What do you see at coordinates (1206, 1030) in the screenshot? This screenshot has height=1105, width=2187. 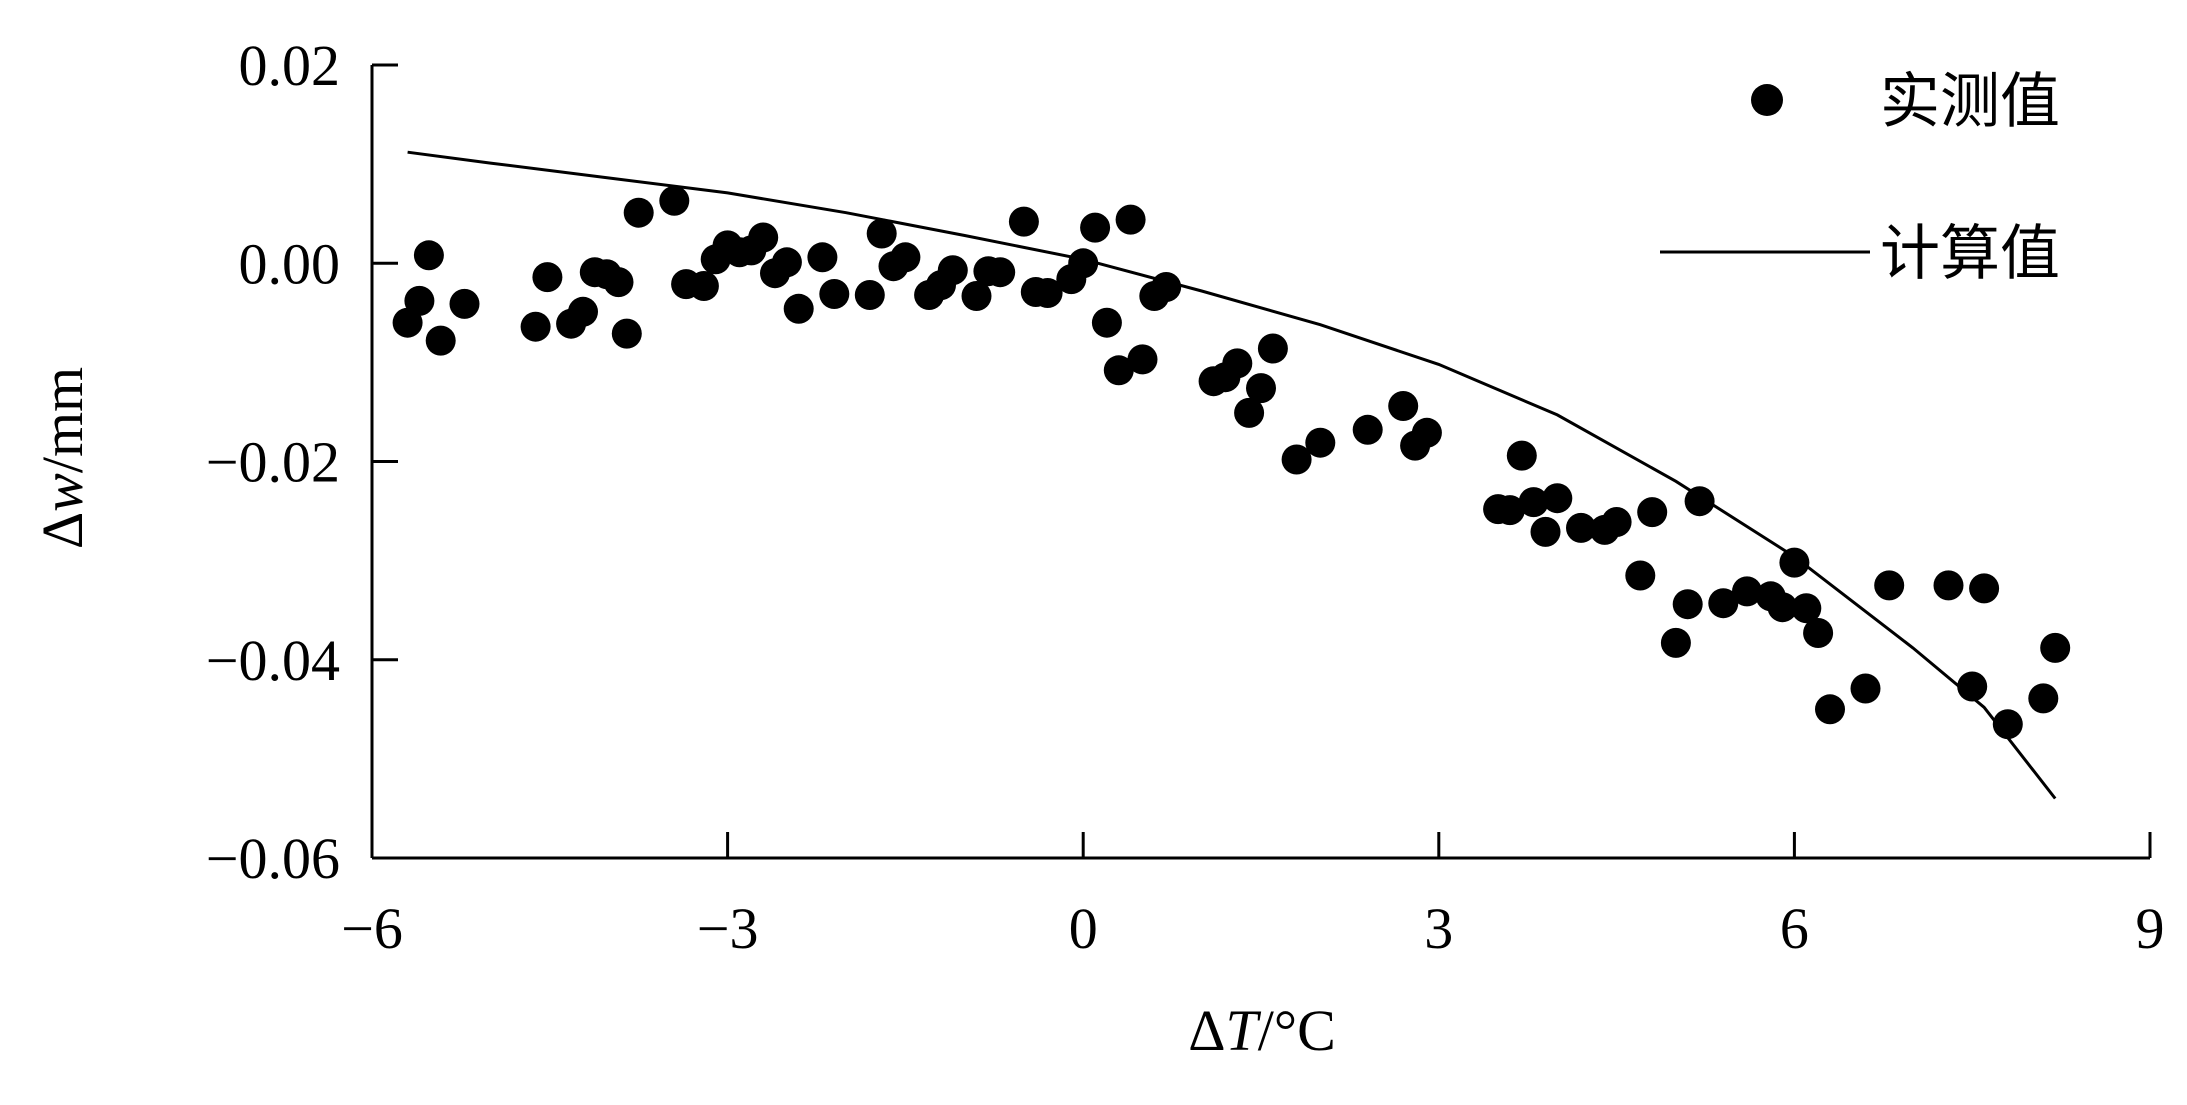 I see `x-axis-title-prefix: Δ` at bounding box center [1206, 1030].